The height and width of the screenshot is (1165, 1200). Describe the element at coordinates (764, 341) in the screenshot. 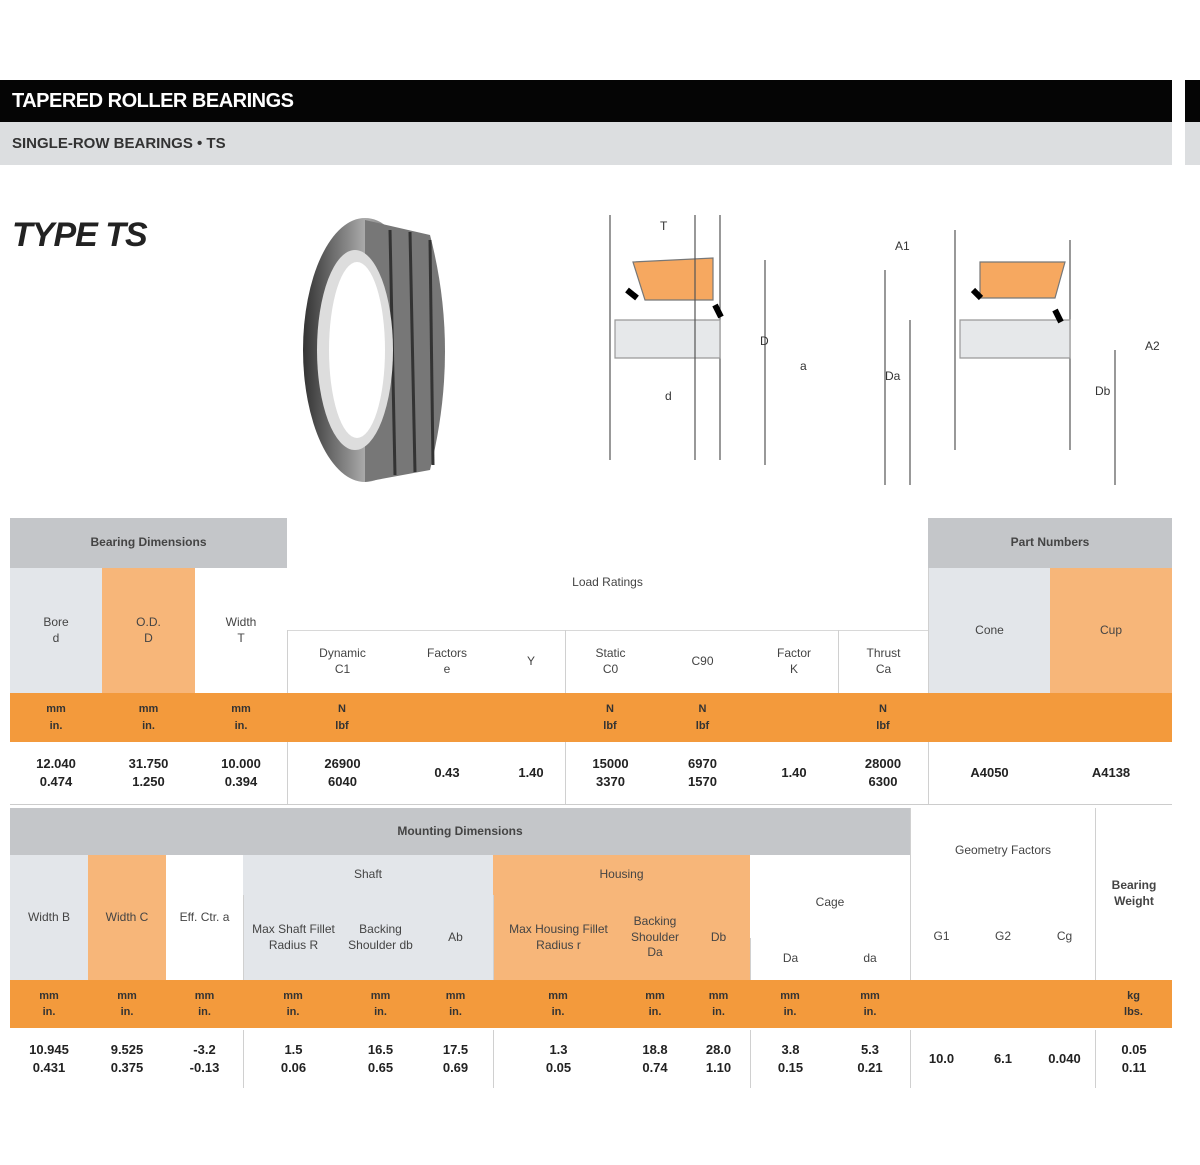

I see `diagram-label-D: D` at that location.